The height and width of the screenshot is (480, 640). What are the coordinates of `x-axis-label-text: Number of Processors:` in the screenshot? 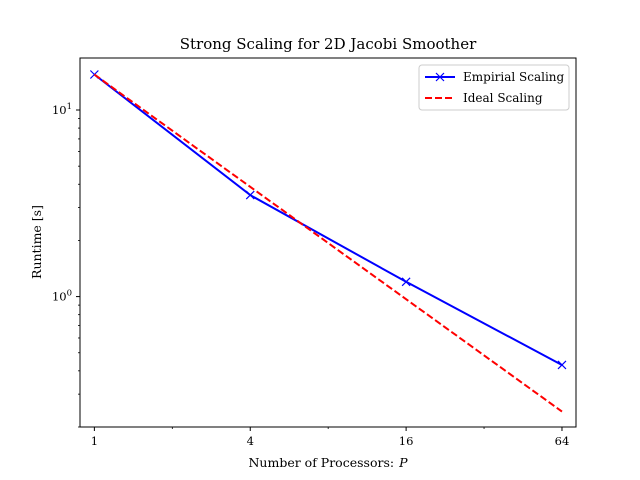 It's located at (321, 462).